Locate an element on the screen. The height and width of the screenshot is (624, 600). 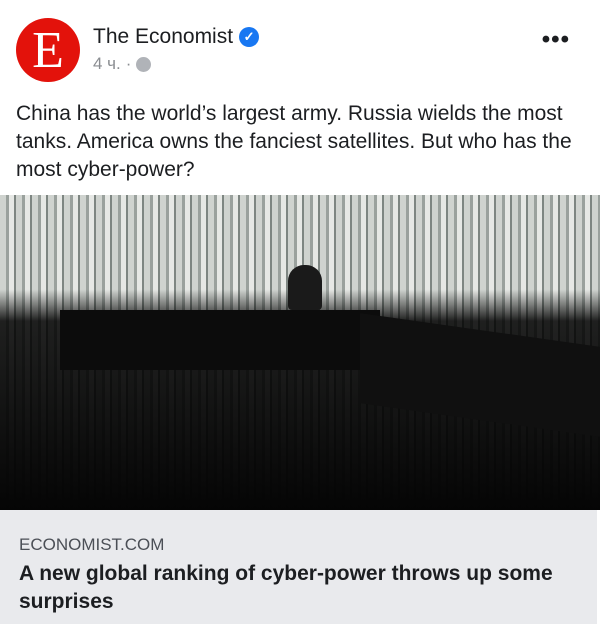
link-domain: ECONOMIST.COM is located at coordinates (92, 544).